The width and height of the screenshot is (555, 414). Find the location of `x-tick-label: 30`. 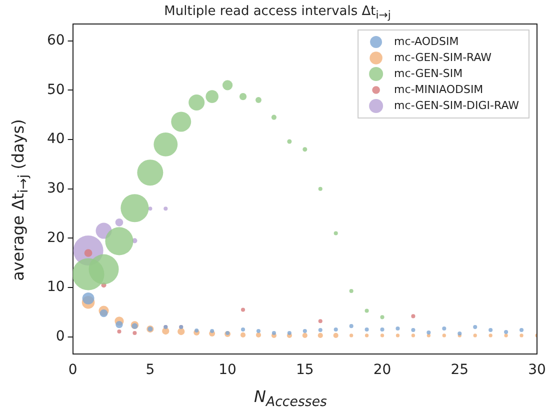

x-tick-label: 30 is located at coordinates (537, 370).